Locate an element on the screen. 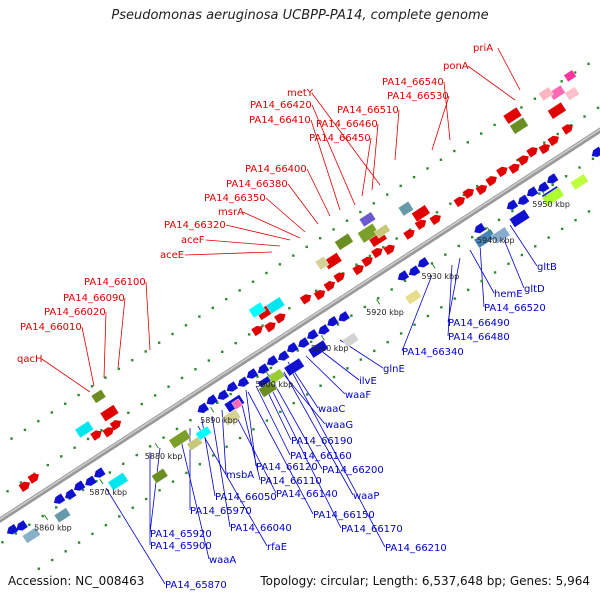 This screenshot has height=600, width=600. gene-label-red: aceF is located at coordinates (193, 240).